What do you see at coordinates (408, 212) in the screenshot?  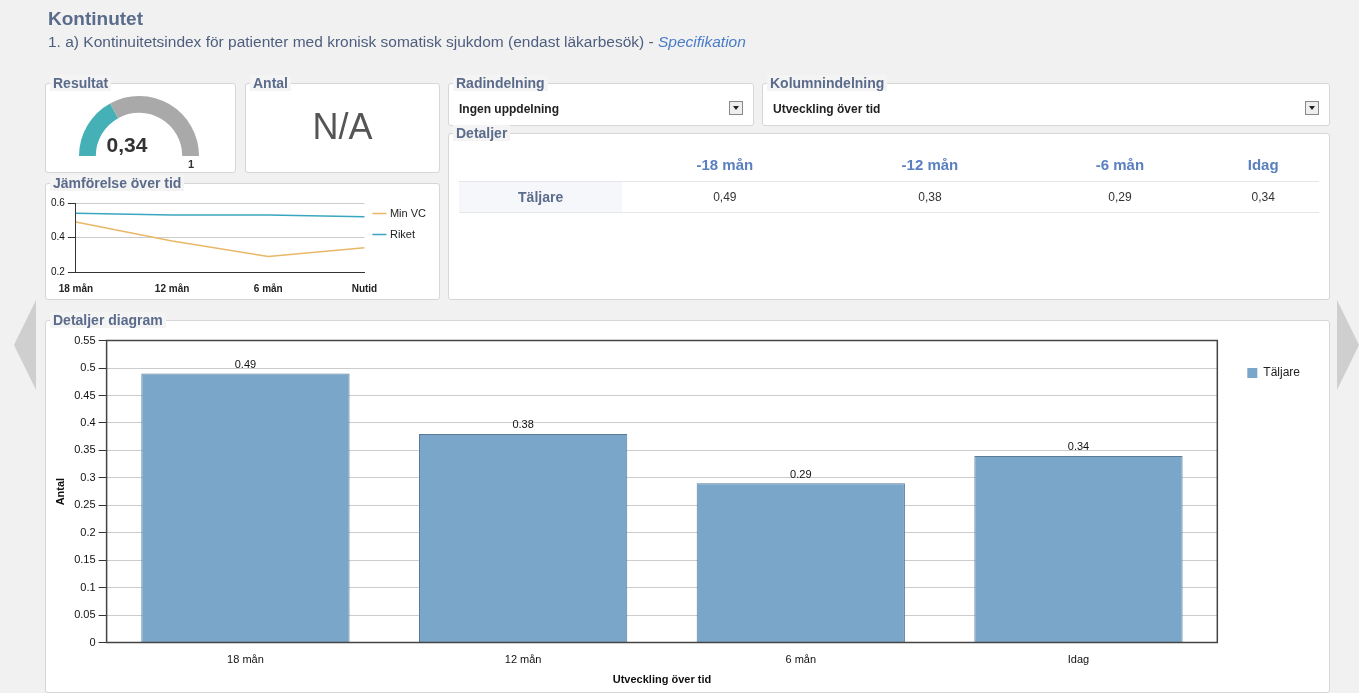 I see `legend-label: Min VC` at bounding box center [408, 212].